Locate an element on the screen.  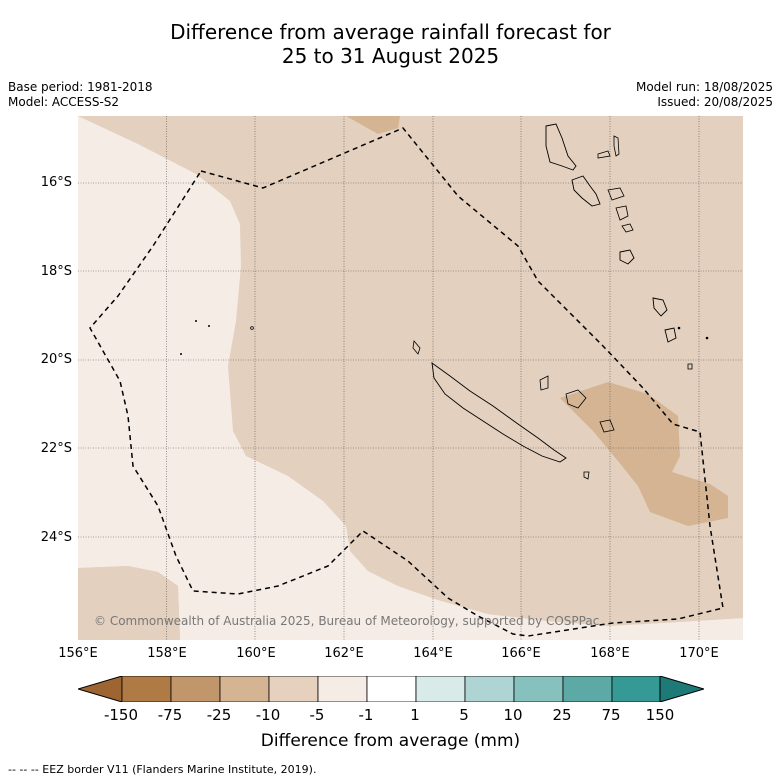
colorbar-tick: 1 is located at coordinates (415, 715).